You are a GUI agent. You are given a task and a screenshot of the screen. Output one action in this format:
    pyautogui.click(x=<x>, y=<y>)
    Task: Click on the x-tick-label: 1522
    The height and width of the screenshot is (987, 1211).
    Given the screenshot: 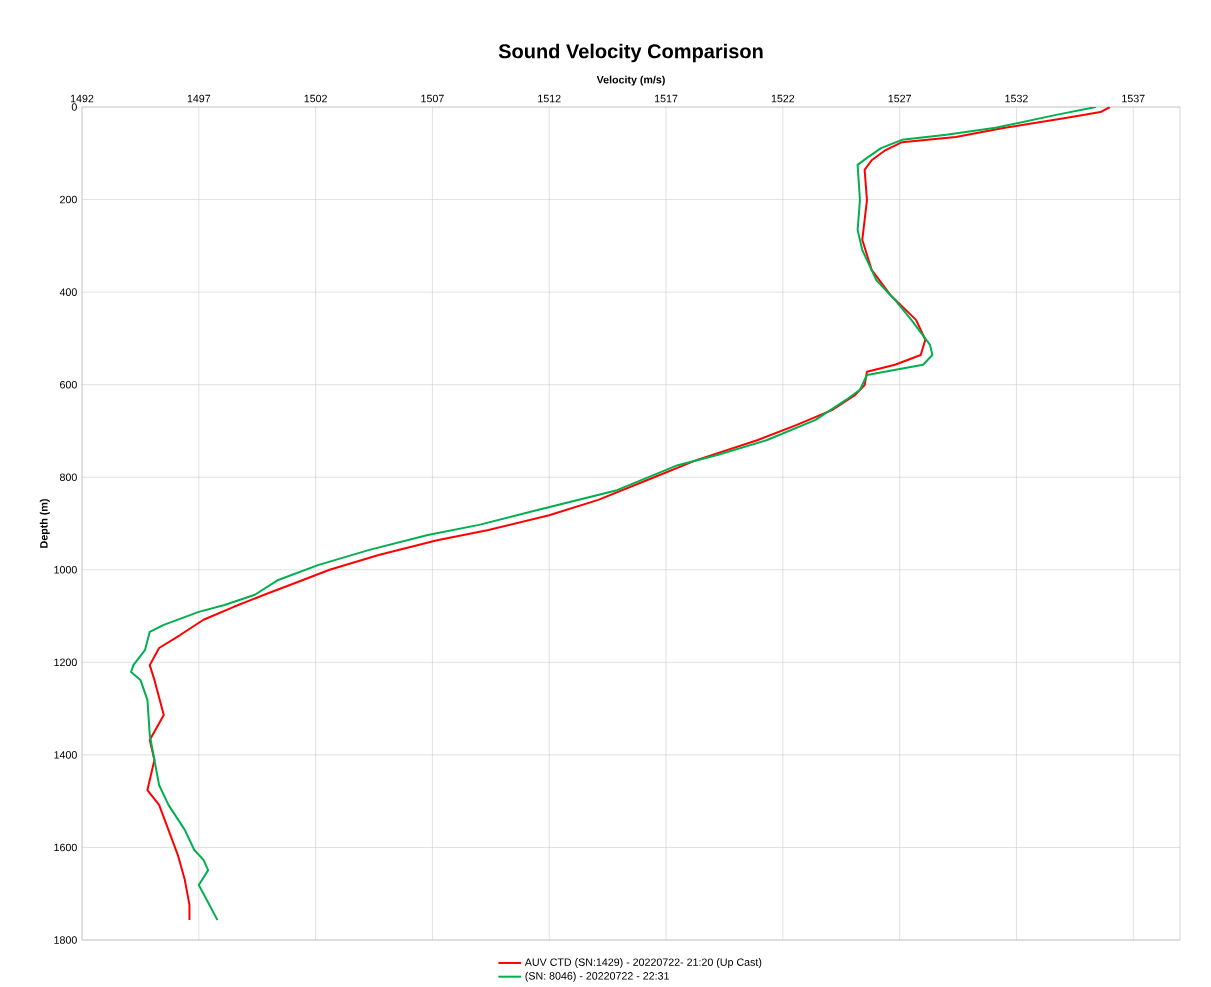 What is the action you would take?
    pyautogui.click(x=783, y=98)
    